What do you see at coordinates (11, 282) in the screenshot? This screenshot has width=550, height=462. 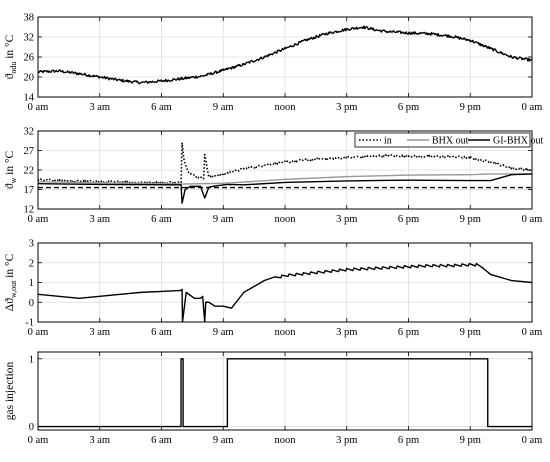 I see `y-axis-label: Δϑw,out in °C` at bounding box center [11, 282].